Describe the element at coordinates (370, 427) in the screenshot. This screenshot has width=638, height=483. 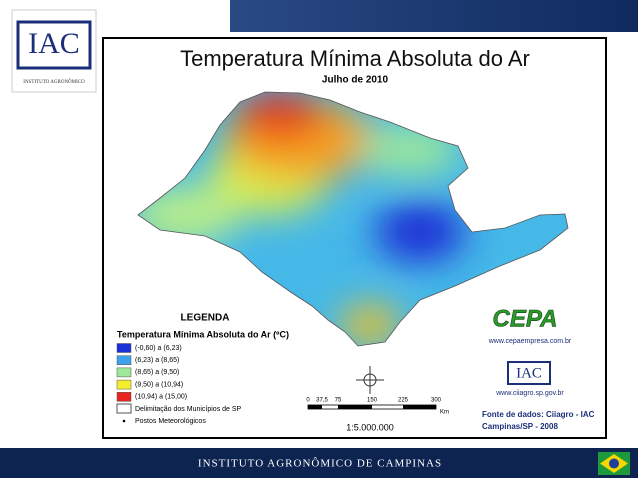
I see `scale-ratio: 1:5.000.000` at that location.